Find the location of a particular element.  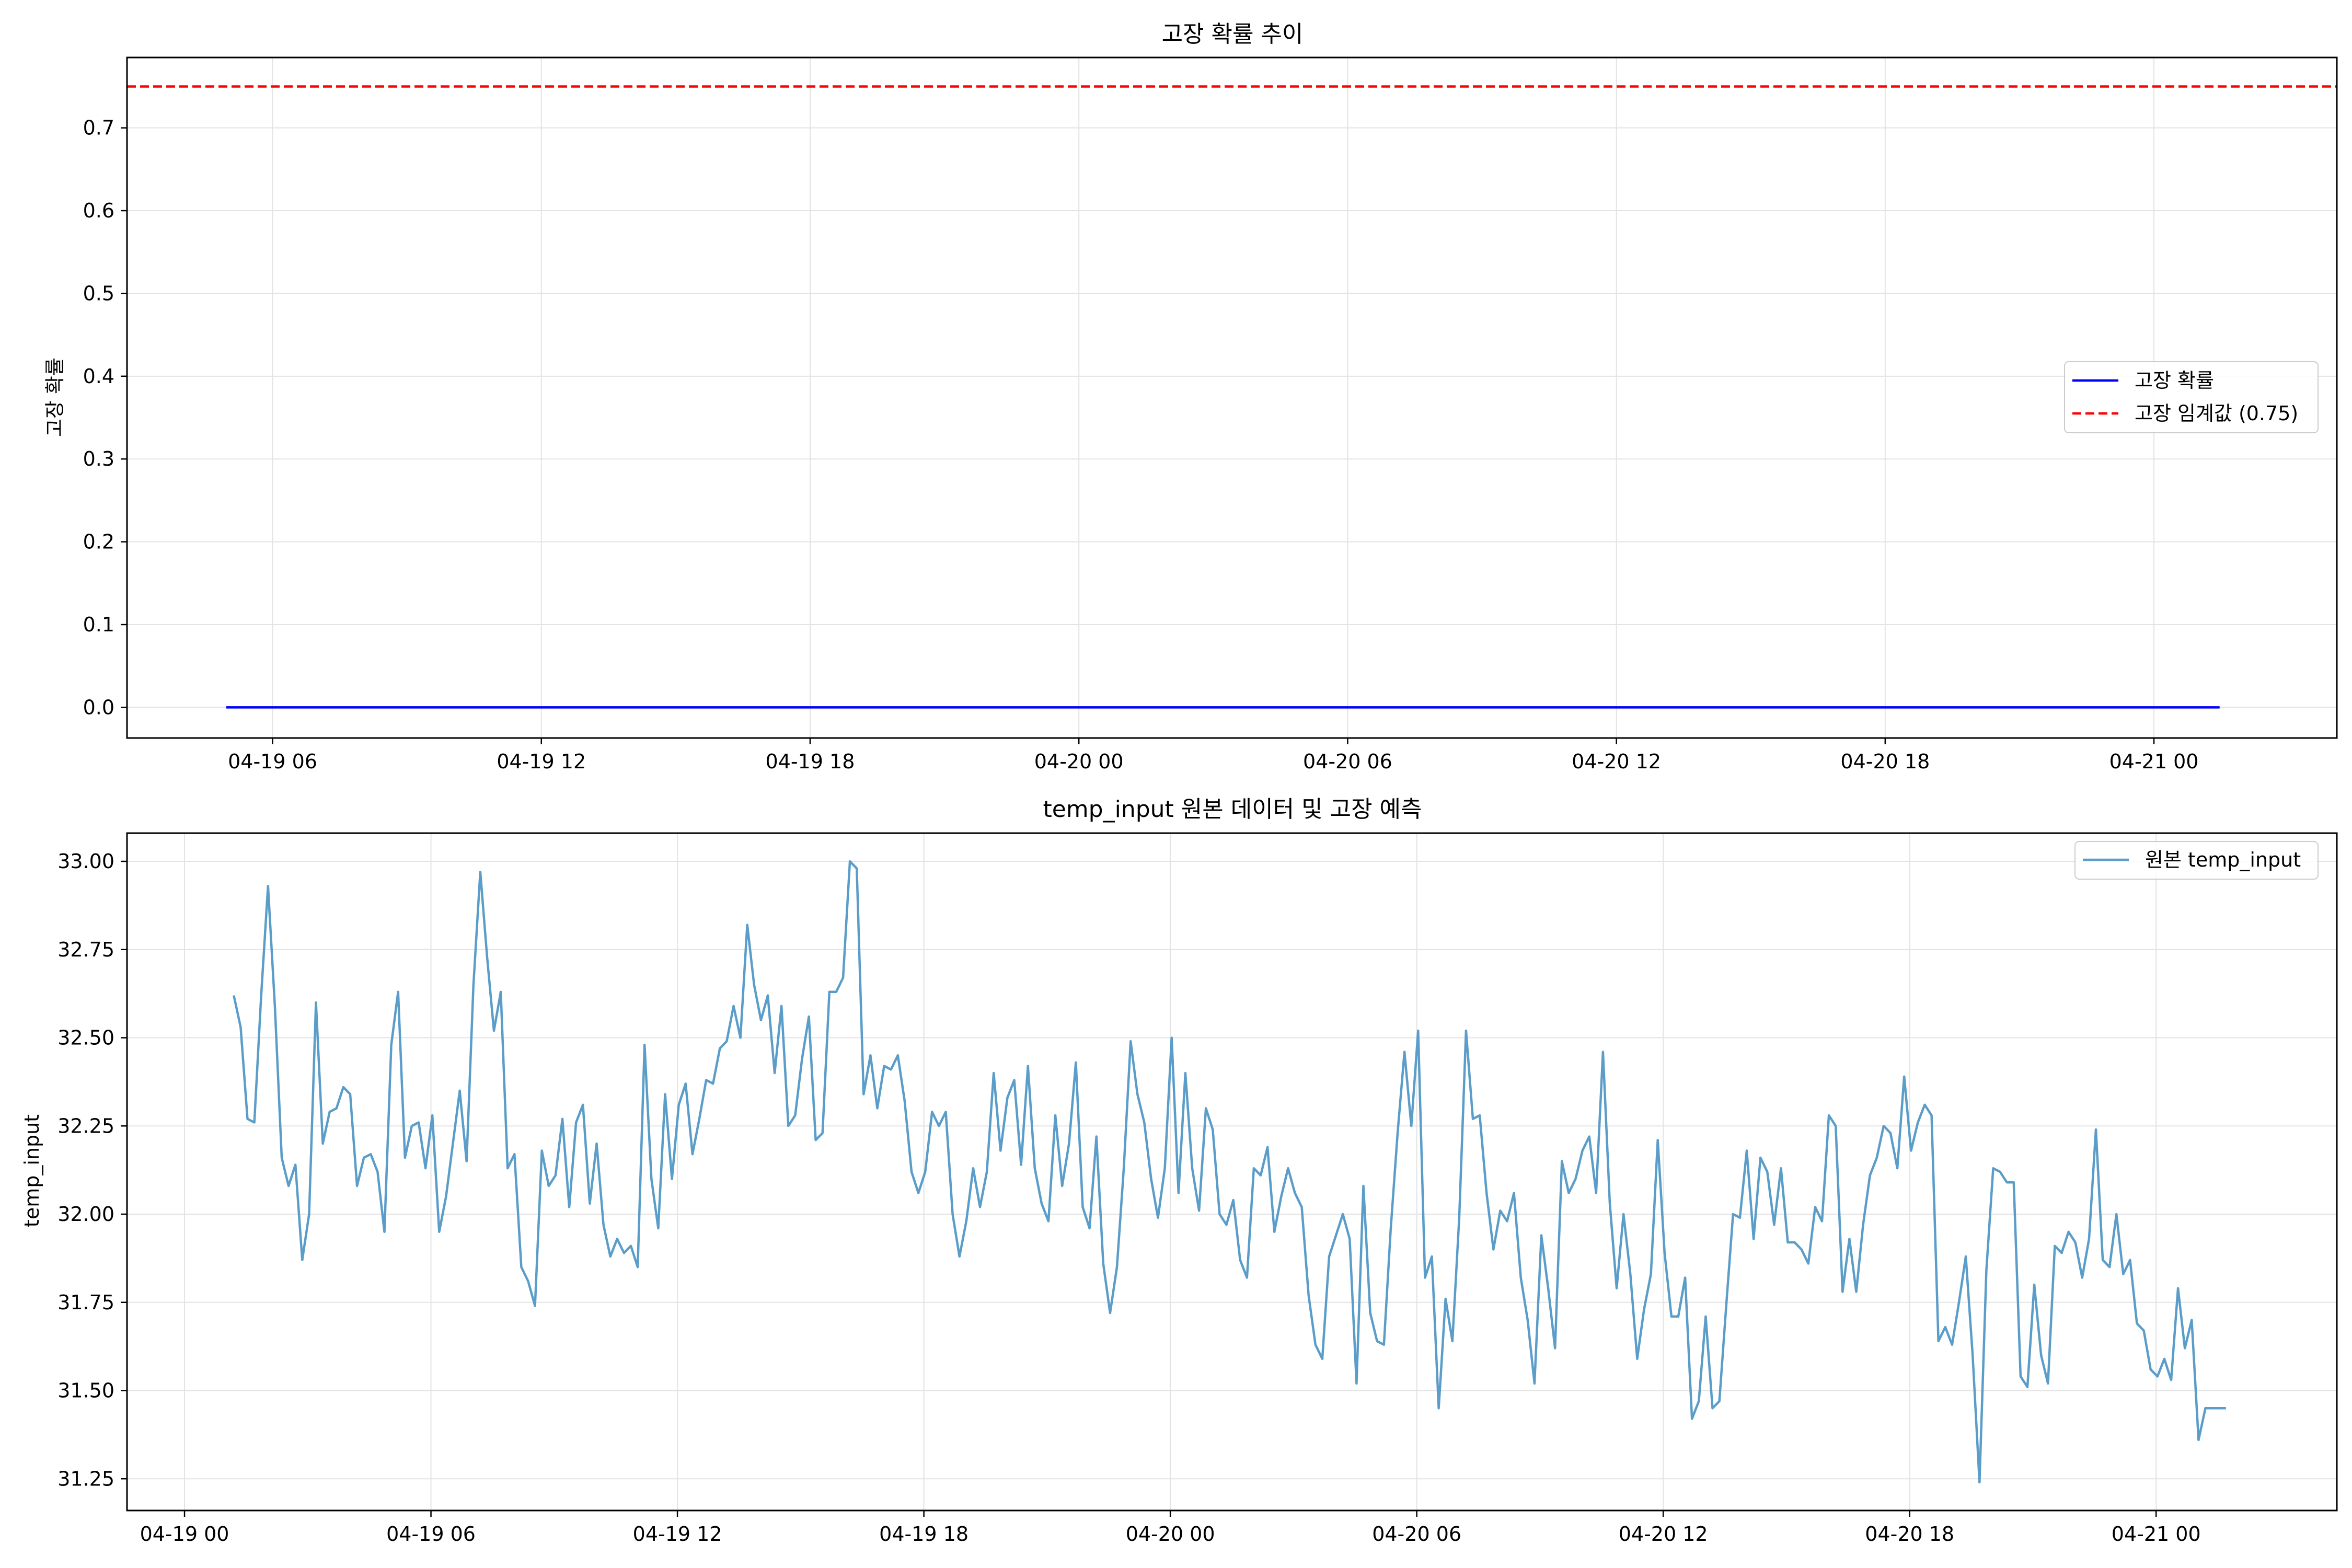

y-tick-label: 32.25 is located at coordinates (85, 1125).